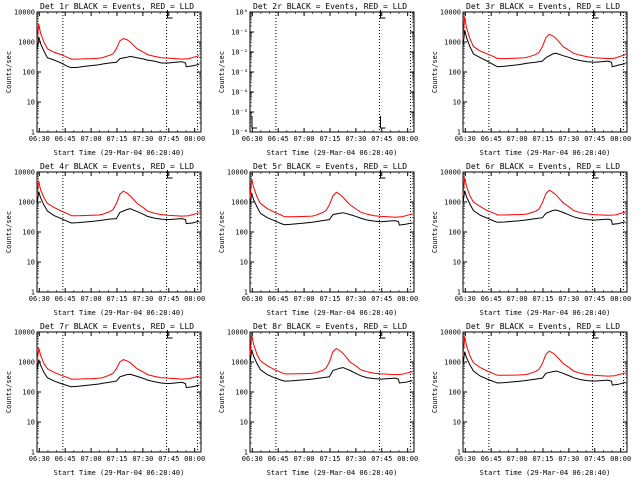  I want to click on y-tick-label: 10⁻⁵, so click(239, 113).